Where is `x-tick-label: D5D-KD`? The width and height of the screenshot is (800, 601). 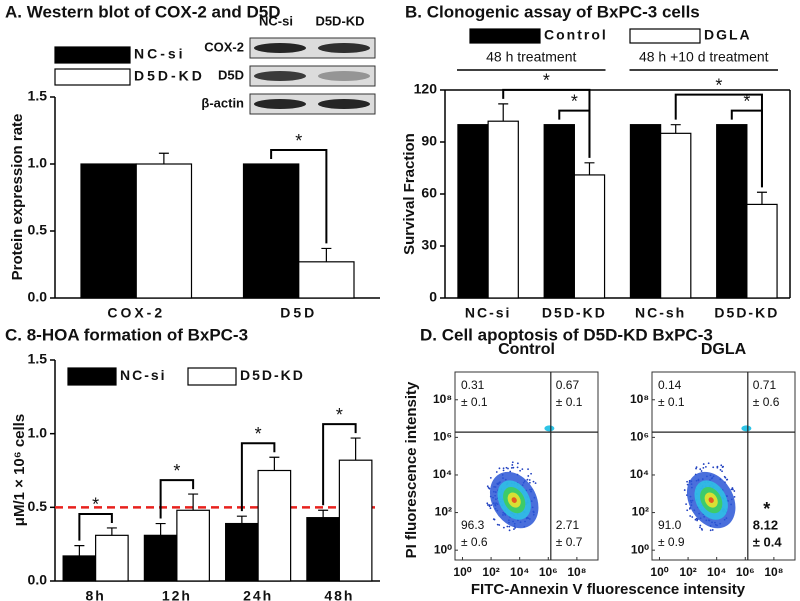 x-tick-label: D5D-KD is located at coordinates (746, 313).